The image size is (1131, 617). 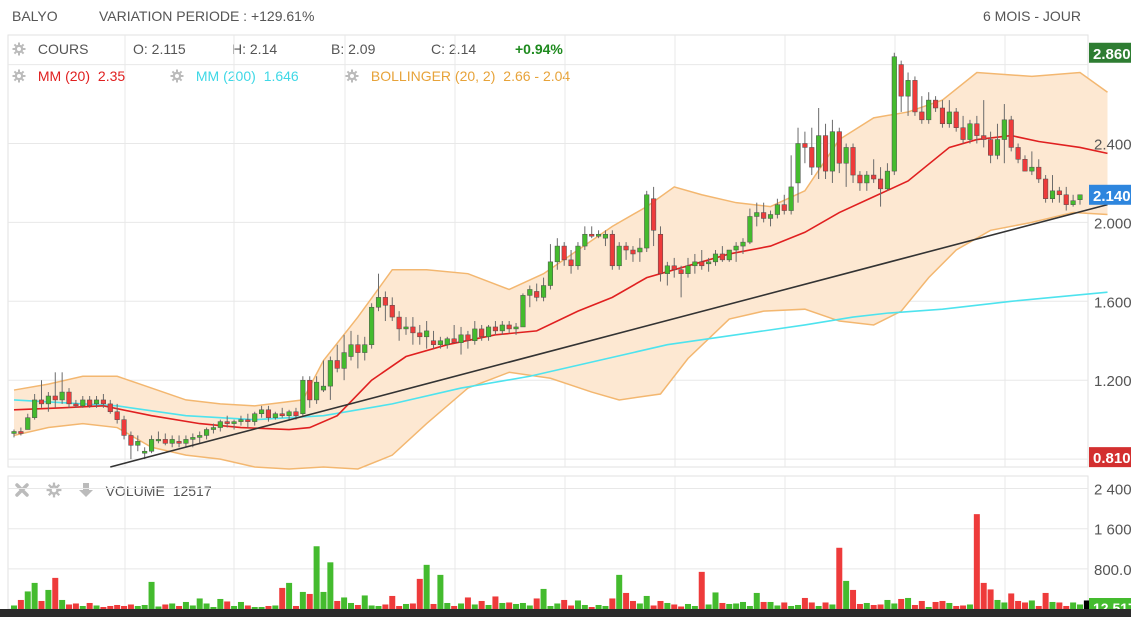 I want to click on price-tag-label: 0.810, so click(x=1112, y=458).